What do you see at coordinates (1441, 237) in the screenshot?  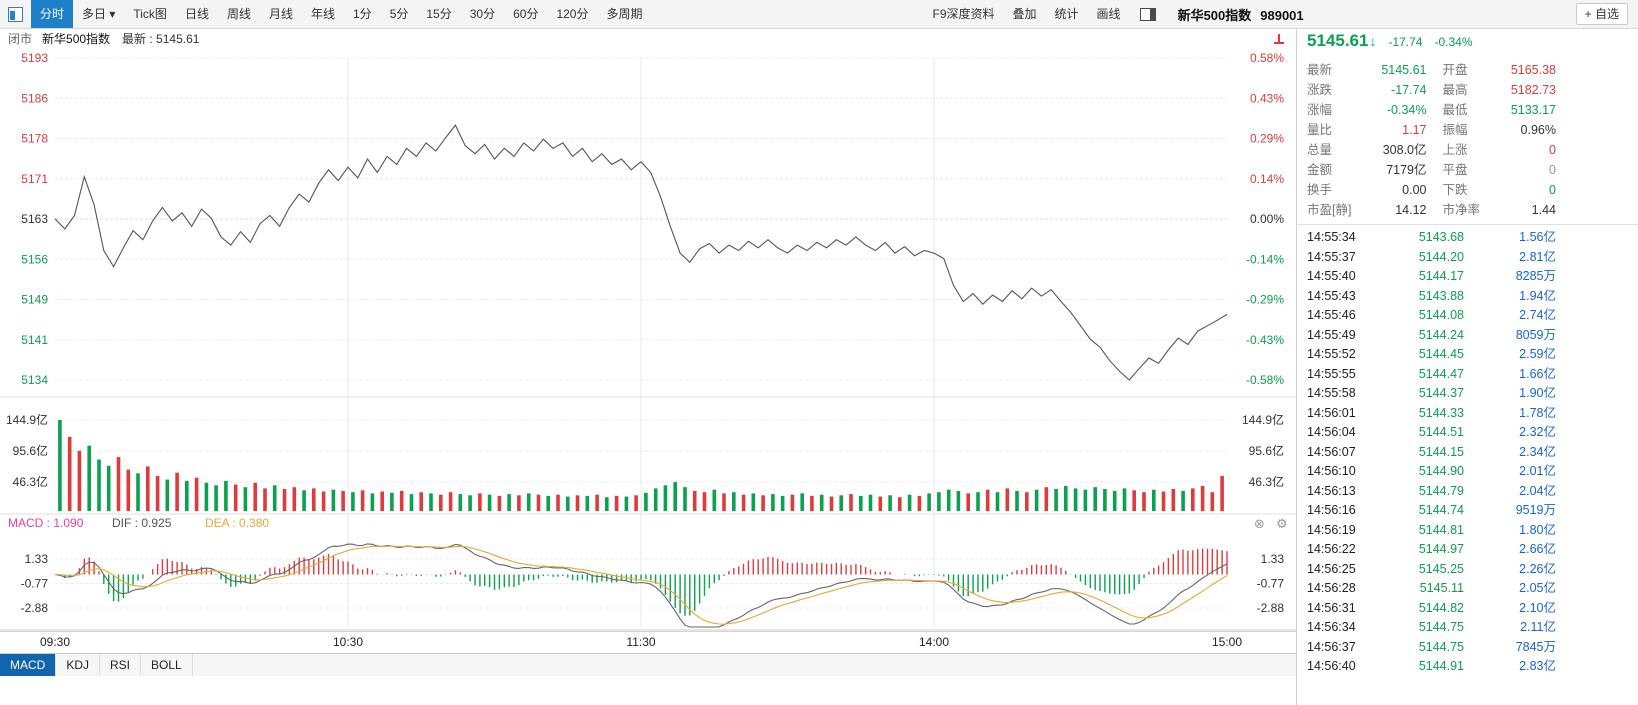 I see `tick-price: 5143.68` at bounding box center [1441, 237].